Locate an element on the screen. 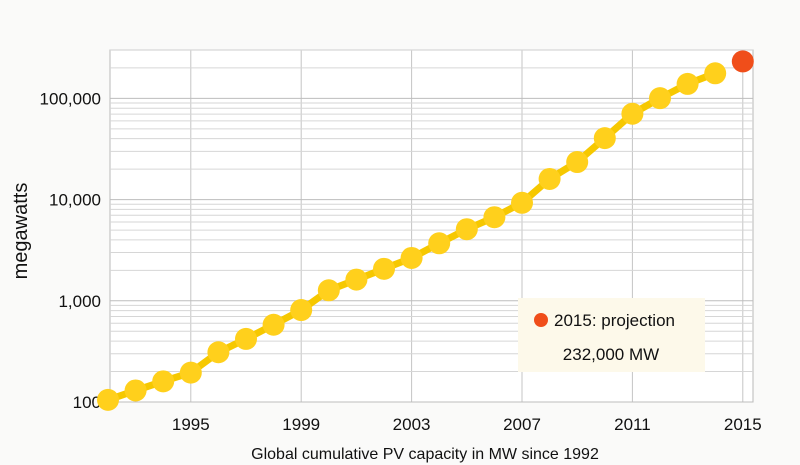 The height and width of the screenshot is (465, 800). data-point-1994 is located at coordinates (163, 381).